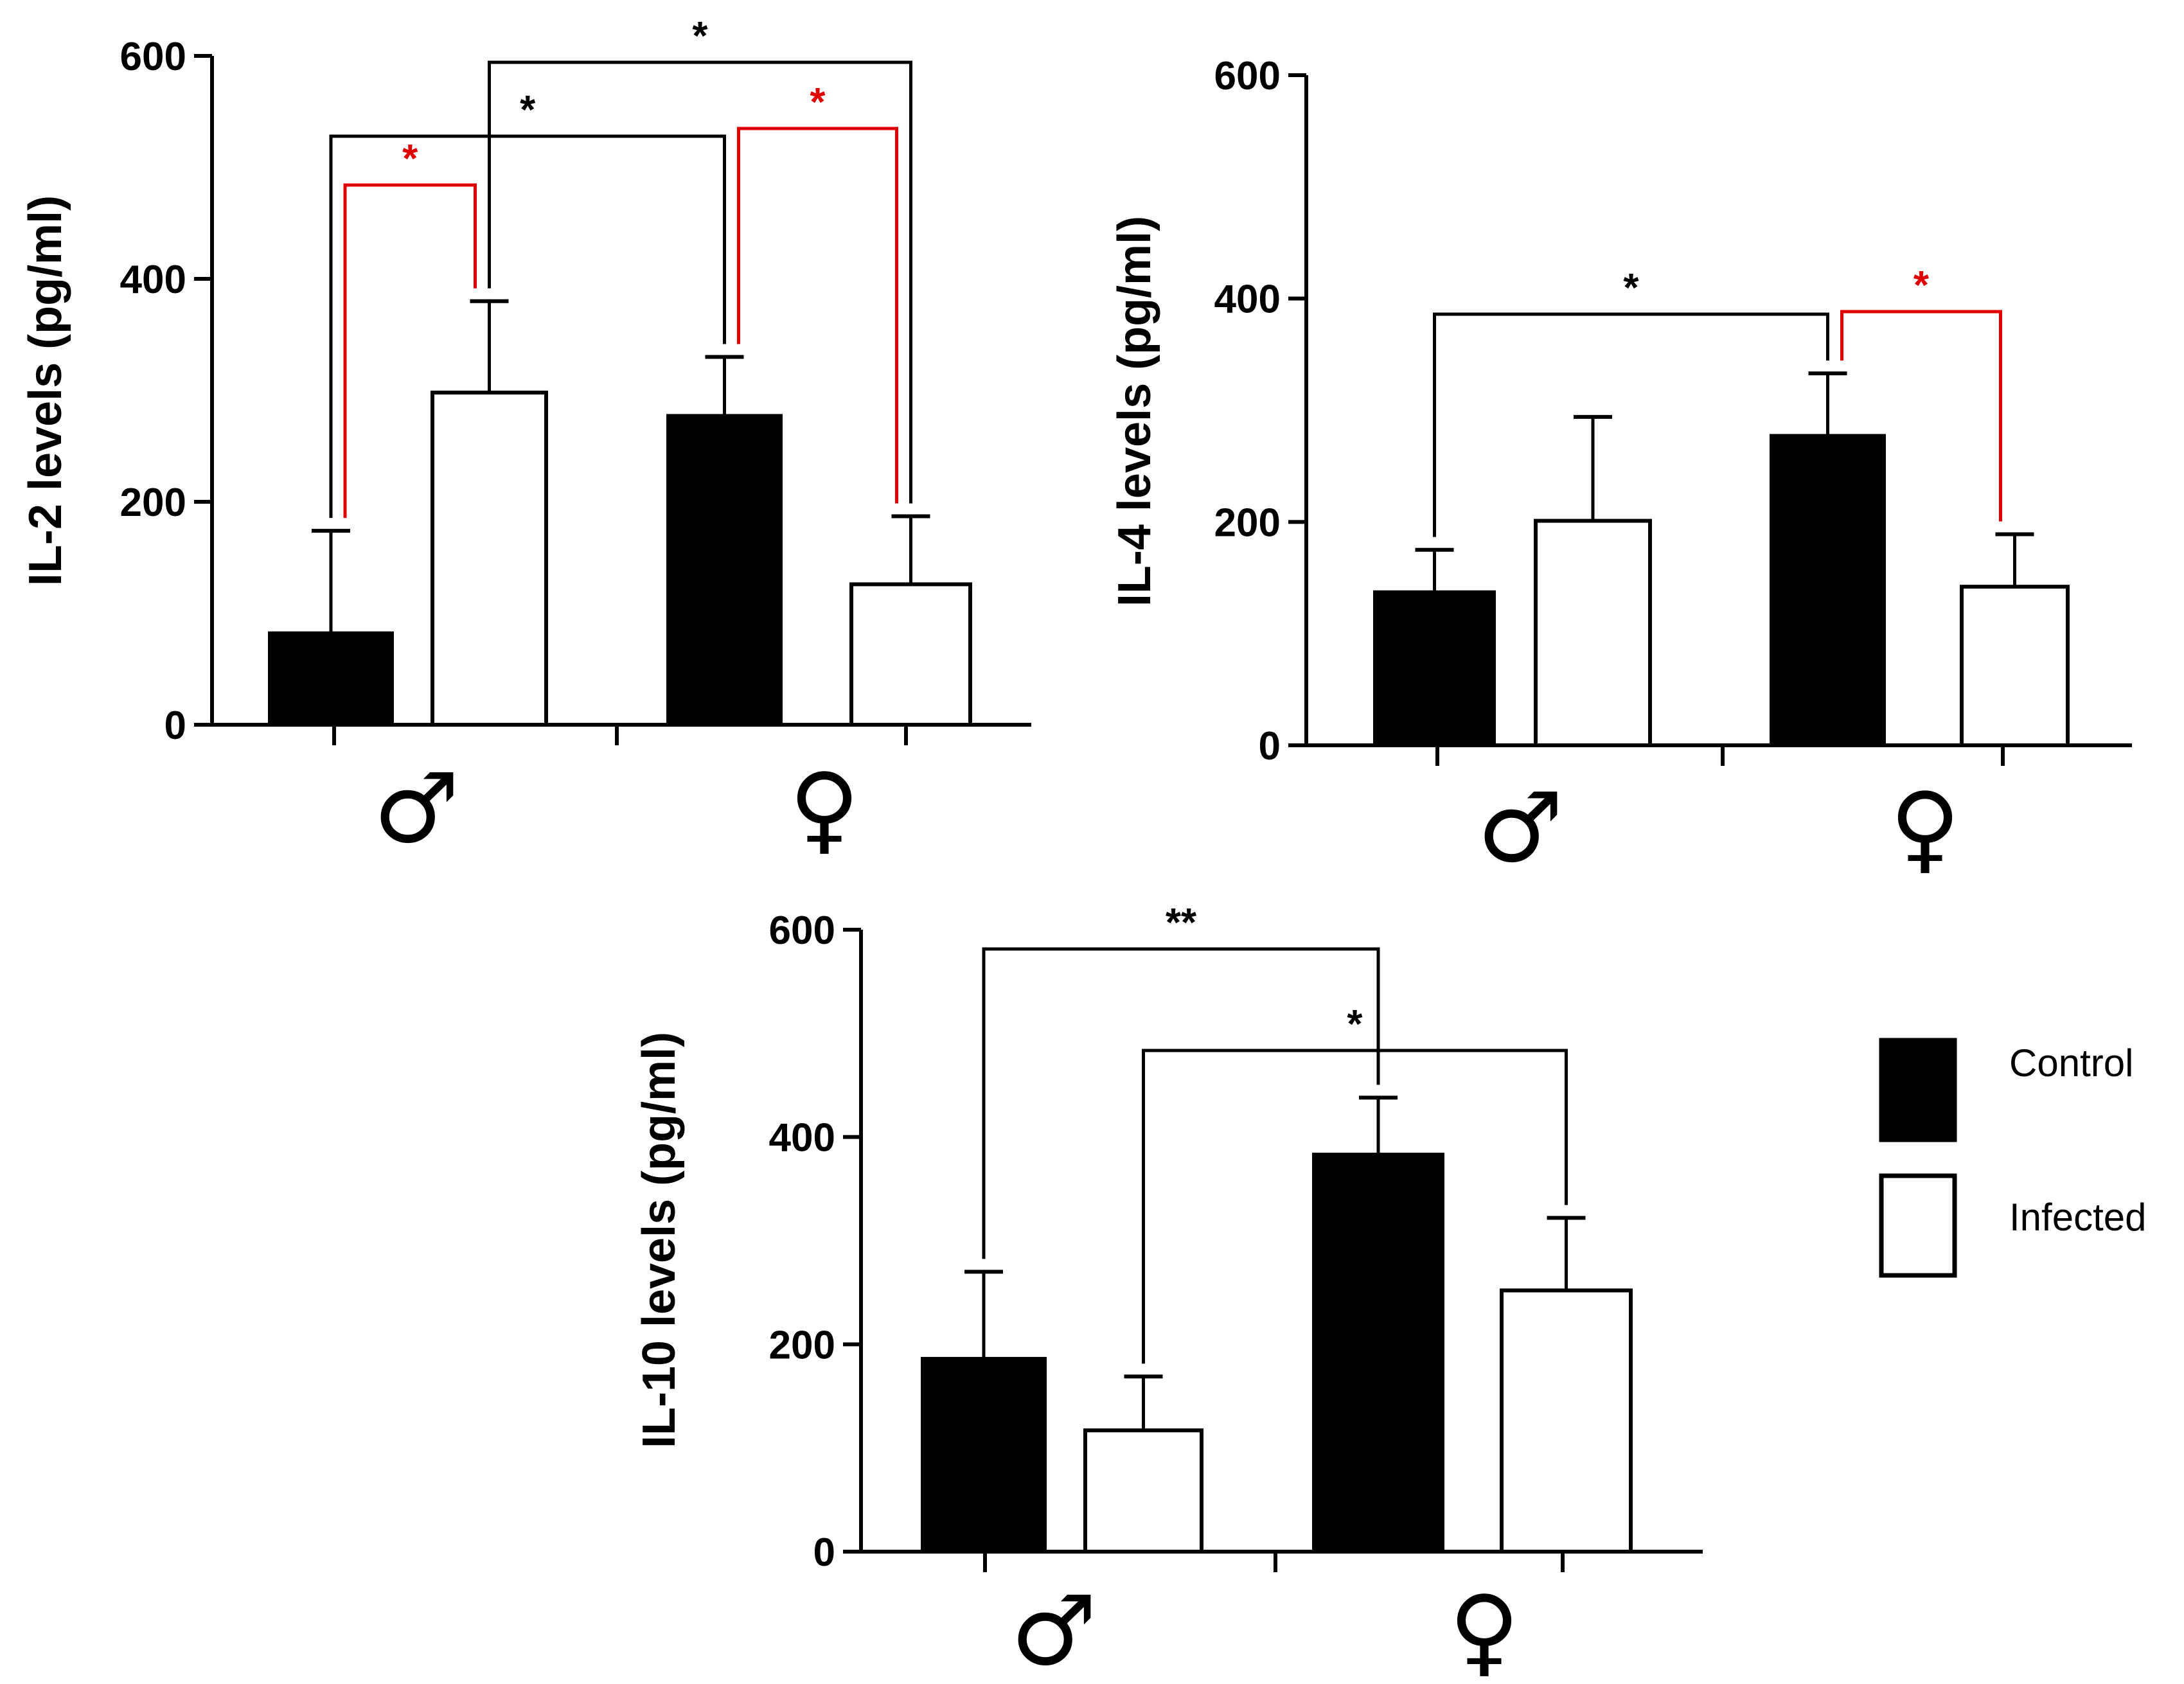  What do you see at coordinates (45, 390) in the screenshot?
I see `y-axis-label: IL-2 levels (pg/ml)` at bounding box center [45, 390].